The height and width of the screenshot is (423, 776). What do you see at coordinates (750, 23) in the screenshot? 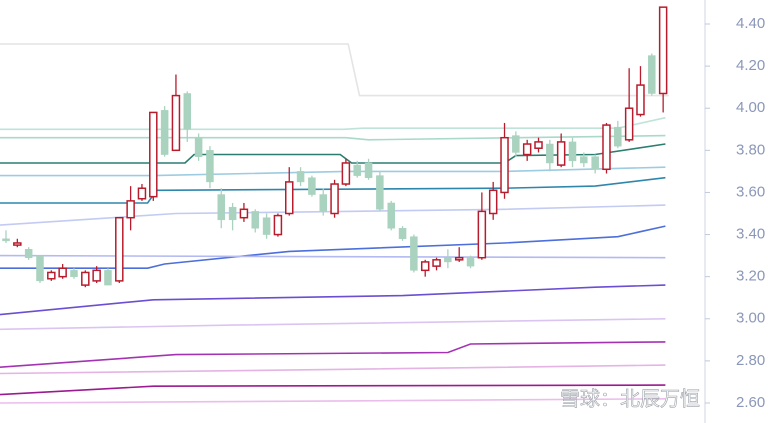
I see `y-tick-label: 4.40` at bounding box center [750, 23].